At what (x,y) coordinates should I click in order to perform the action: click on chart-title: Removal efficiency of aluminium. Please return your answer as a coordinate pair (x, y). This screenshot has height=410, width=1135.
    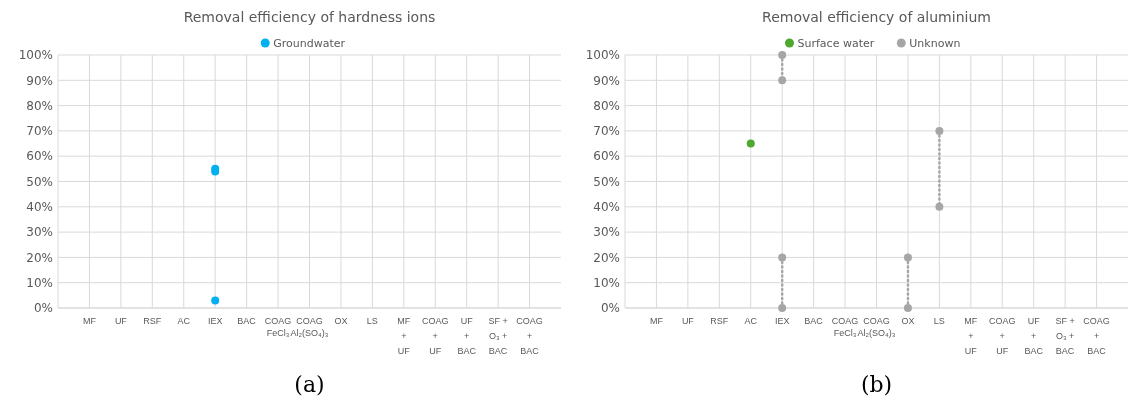
    Looking at the image, I should click on (876, 17).